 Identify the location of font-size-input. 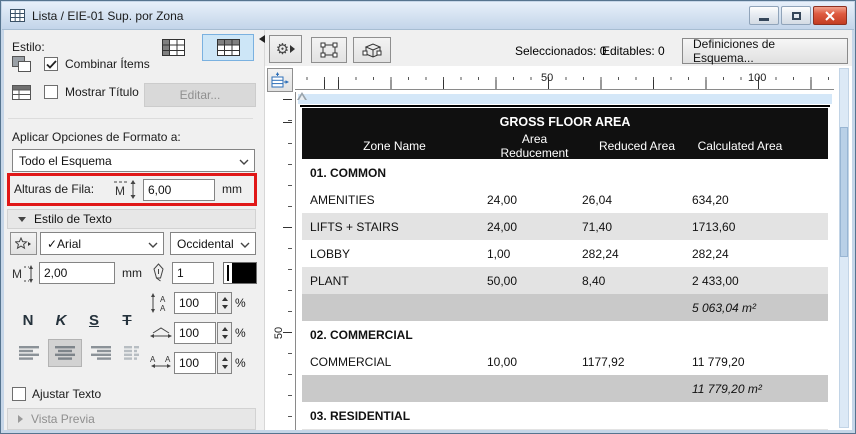
(77, 273).